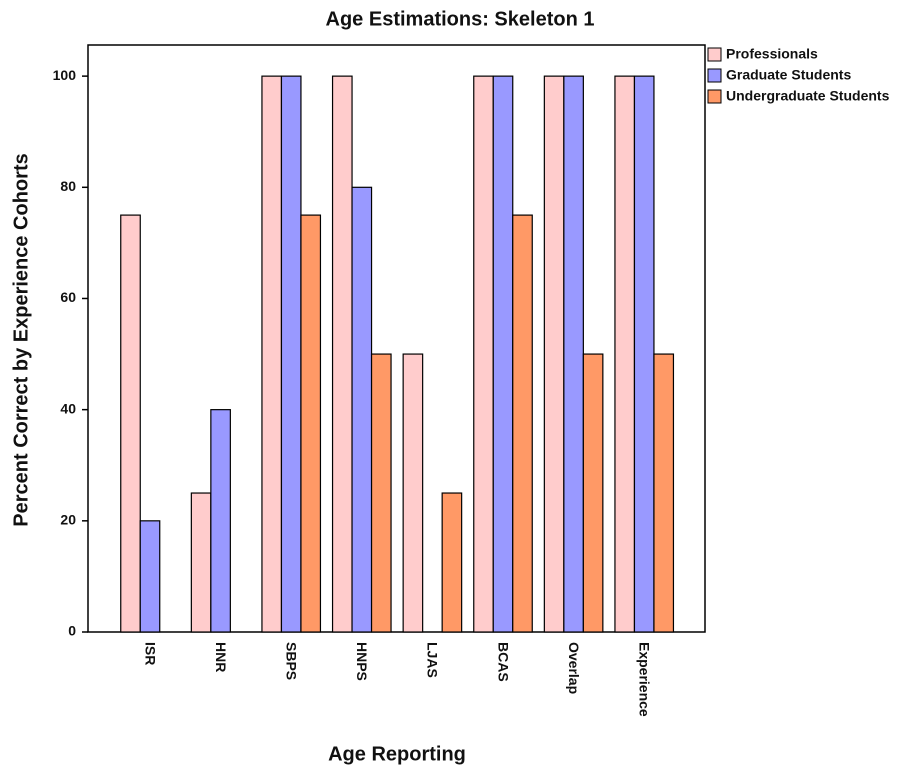 The width and height of the screenshot is (921, 775). Describe the element at coordinates (65, 75) in the screenshot. I see `y-tick-label: 100` at that location.